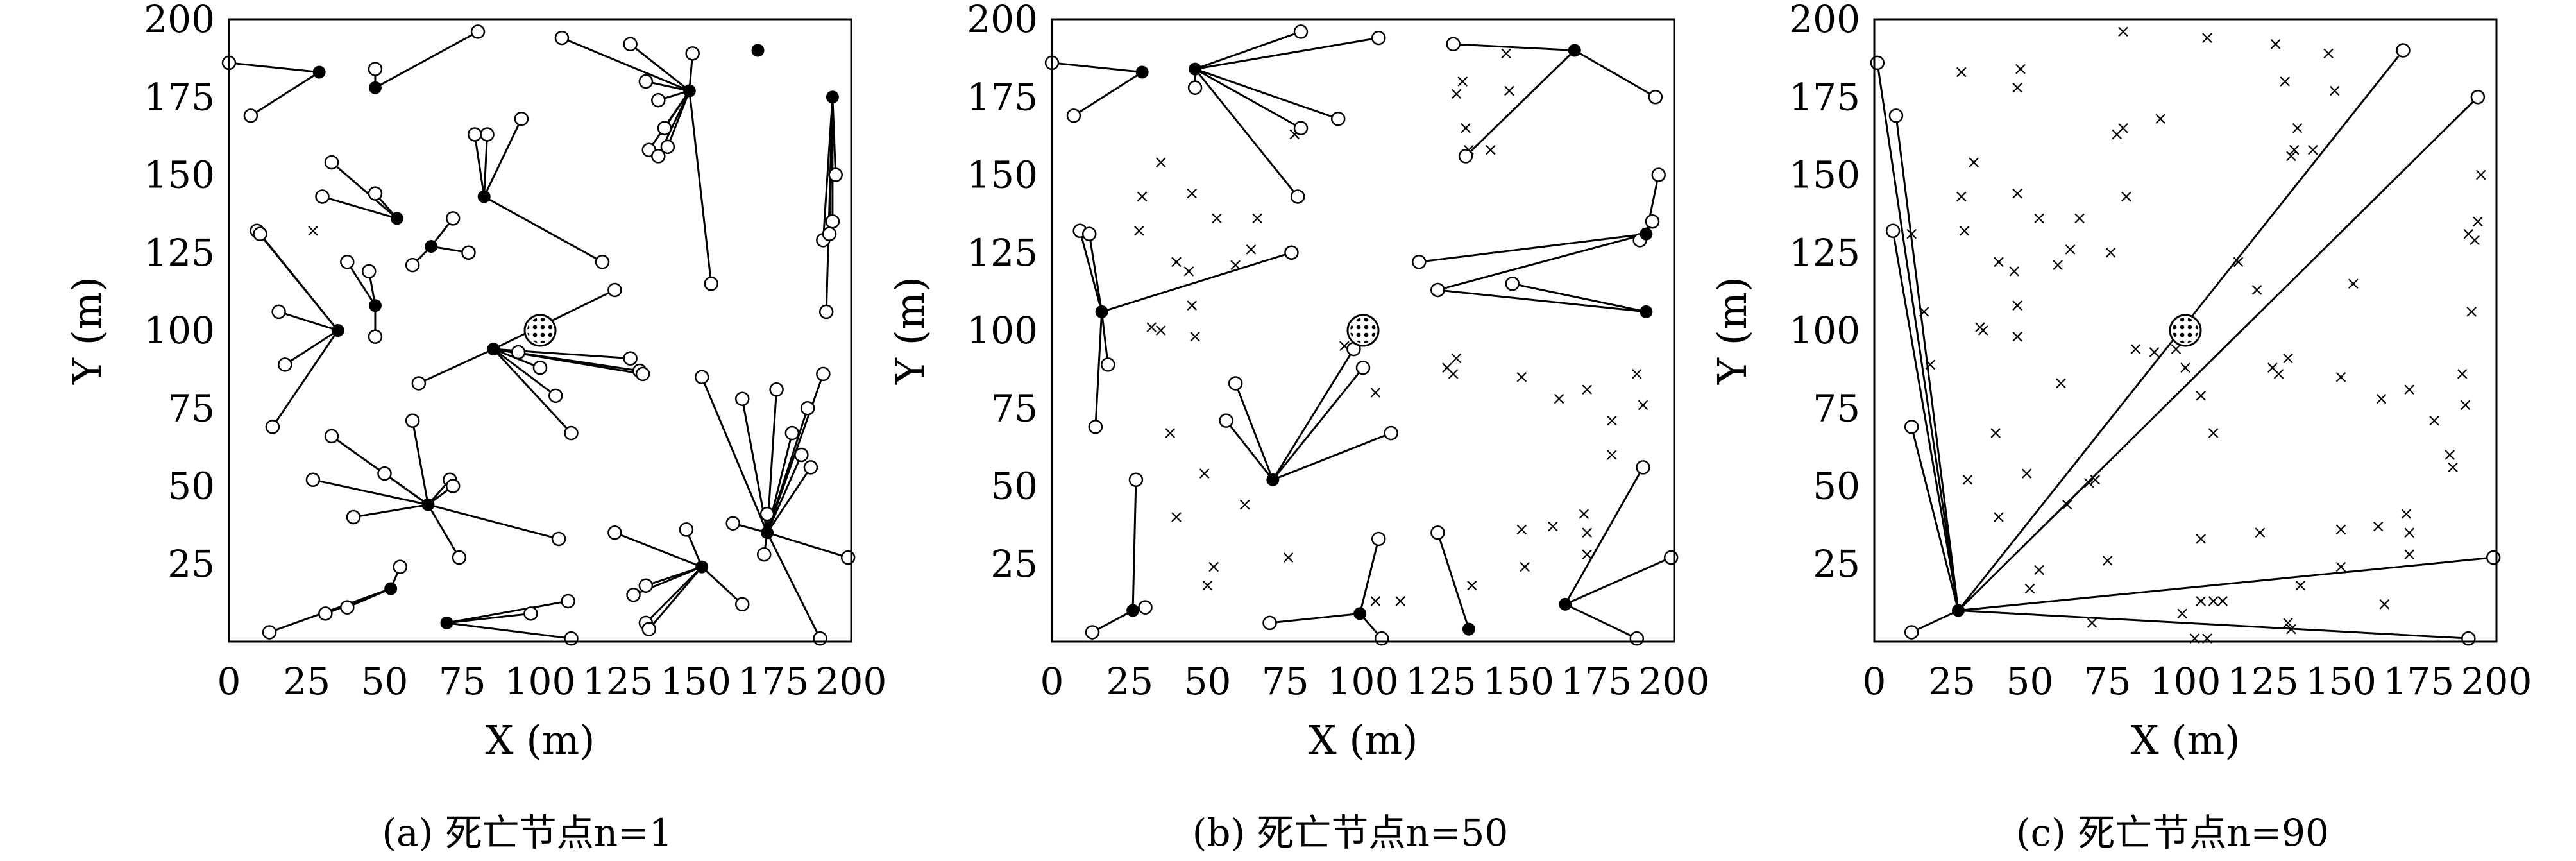  Describe the element at coordinates (1363, 330) in the screenshot. I see `sink-node` at that location.